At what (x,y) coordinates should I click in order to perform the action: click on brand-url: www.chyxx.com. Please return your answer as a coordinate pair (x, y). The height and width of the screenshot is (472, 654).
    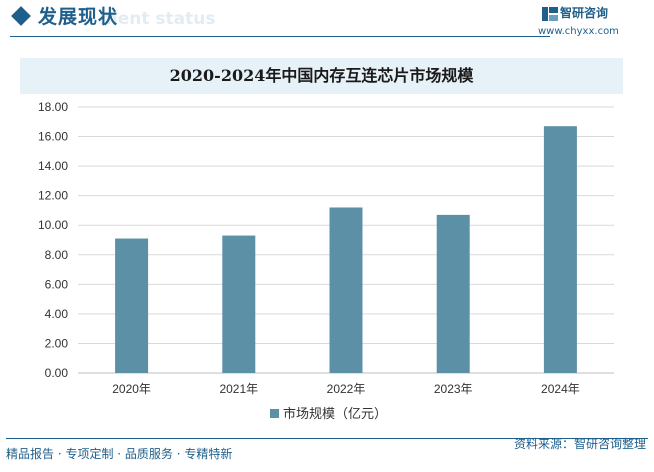
    Looking at the image, I should click on (578, 31).